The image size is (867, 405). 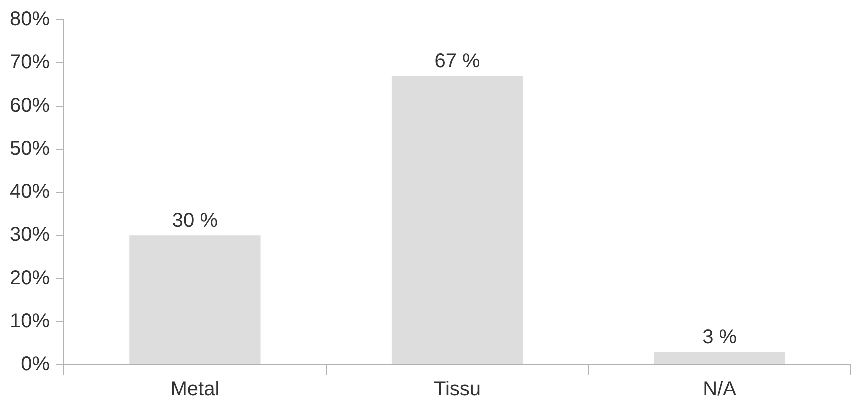 I want to click on y-tick-label: 40%, so click(x=30, y=192).